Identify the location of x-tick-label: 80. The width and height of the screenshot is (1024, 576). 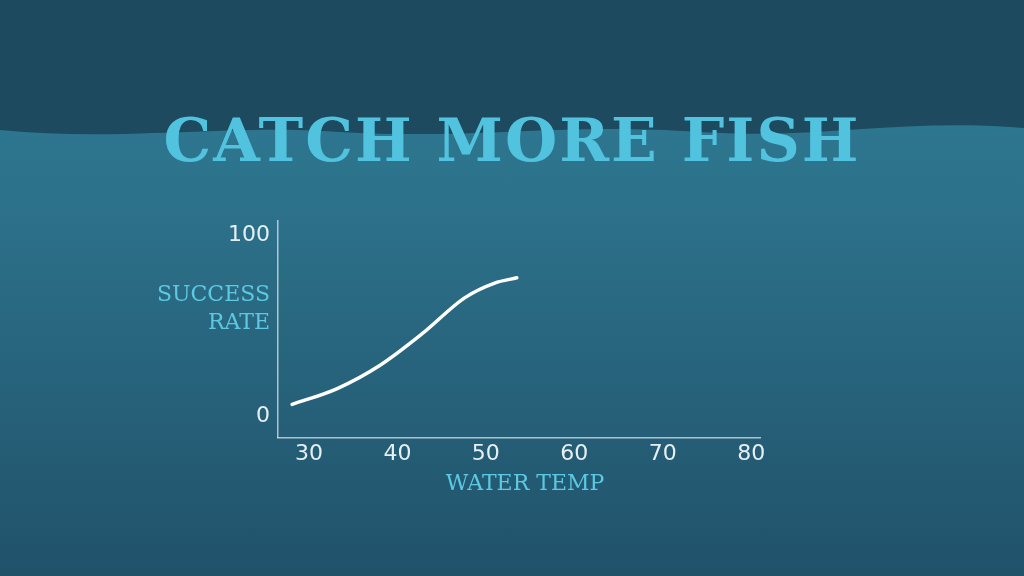
(751, 452).